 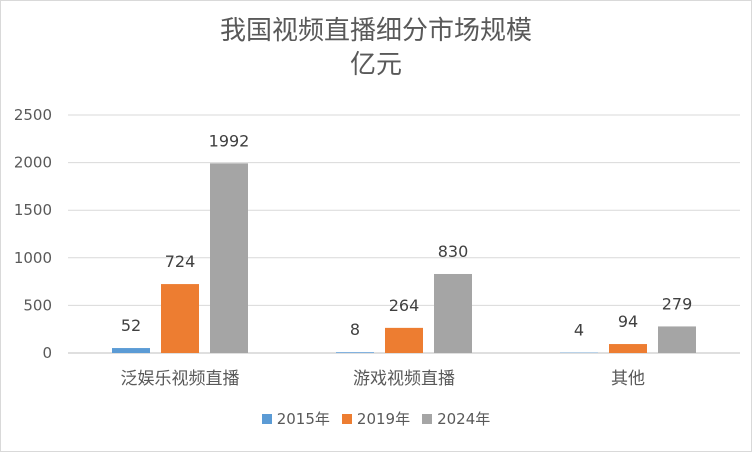 I want to click on legend-label: 2024年, so click(x=464, y=419).